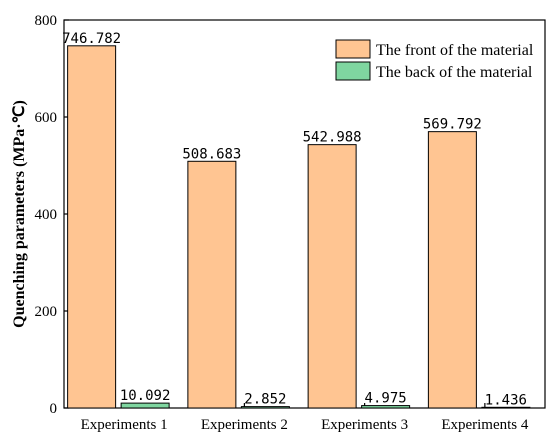 This screenshot has height=440, width=550. Describe the element at coordinates (332, 138) in the screenshot. I see `data-label: 542.988` at that location.